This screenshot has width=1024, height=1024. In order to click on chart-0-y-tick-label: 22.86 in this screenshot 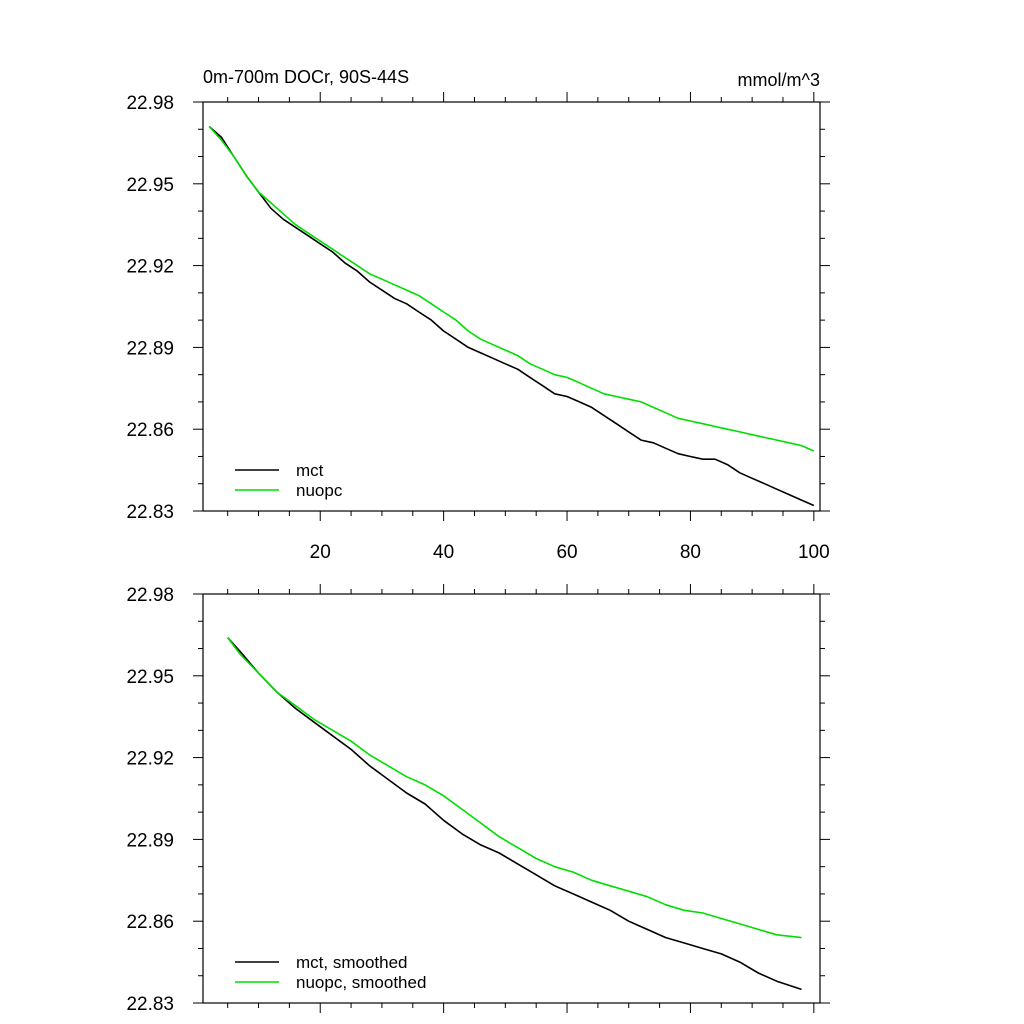, I will do `click(150, 430)`.